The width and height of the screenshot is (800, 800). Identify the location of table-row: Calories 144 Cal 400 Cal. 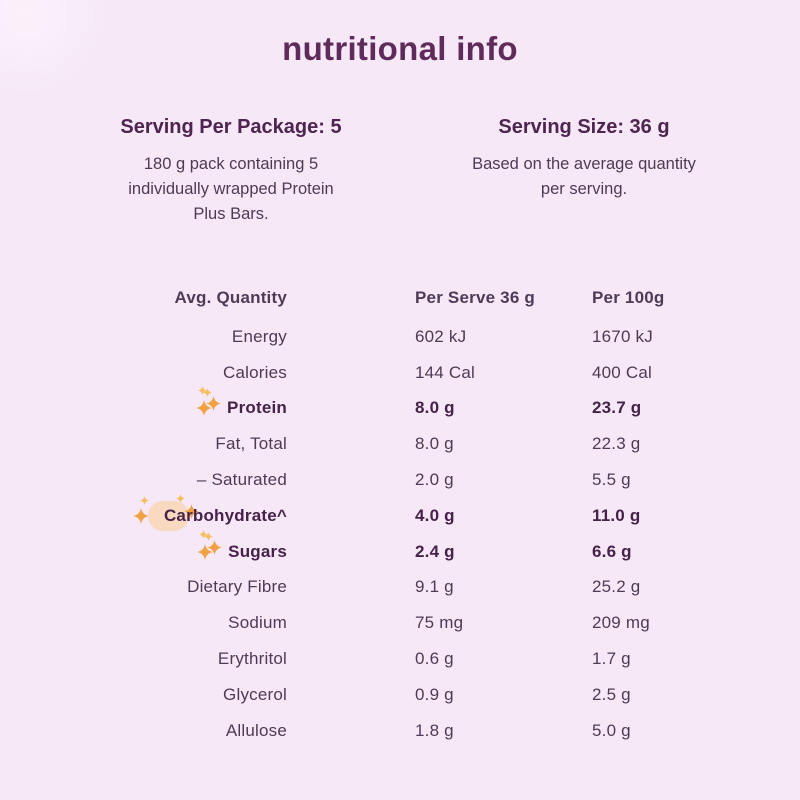
(400, 373).